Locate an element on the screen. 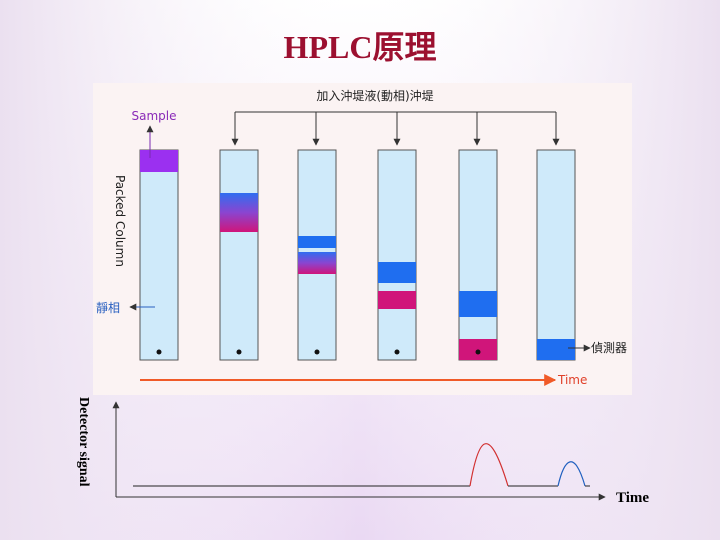 The image size is (720, 540). outlet-dots is located at coordinates (318, 352).